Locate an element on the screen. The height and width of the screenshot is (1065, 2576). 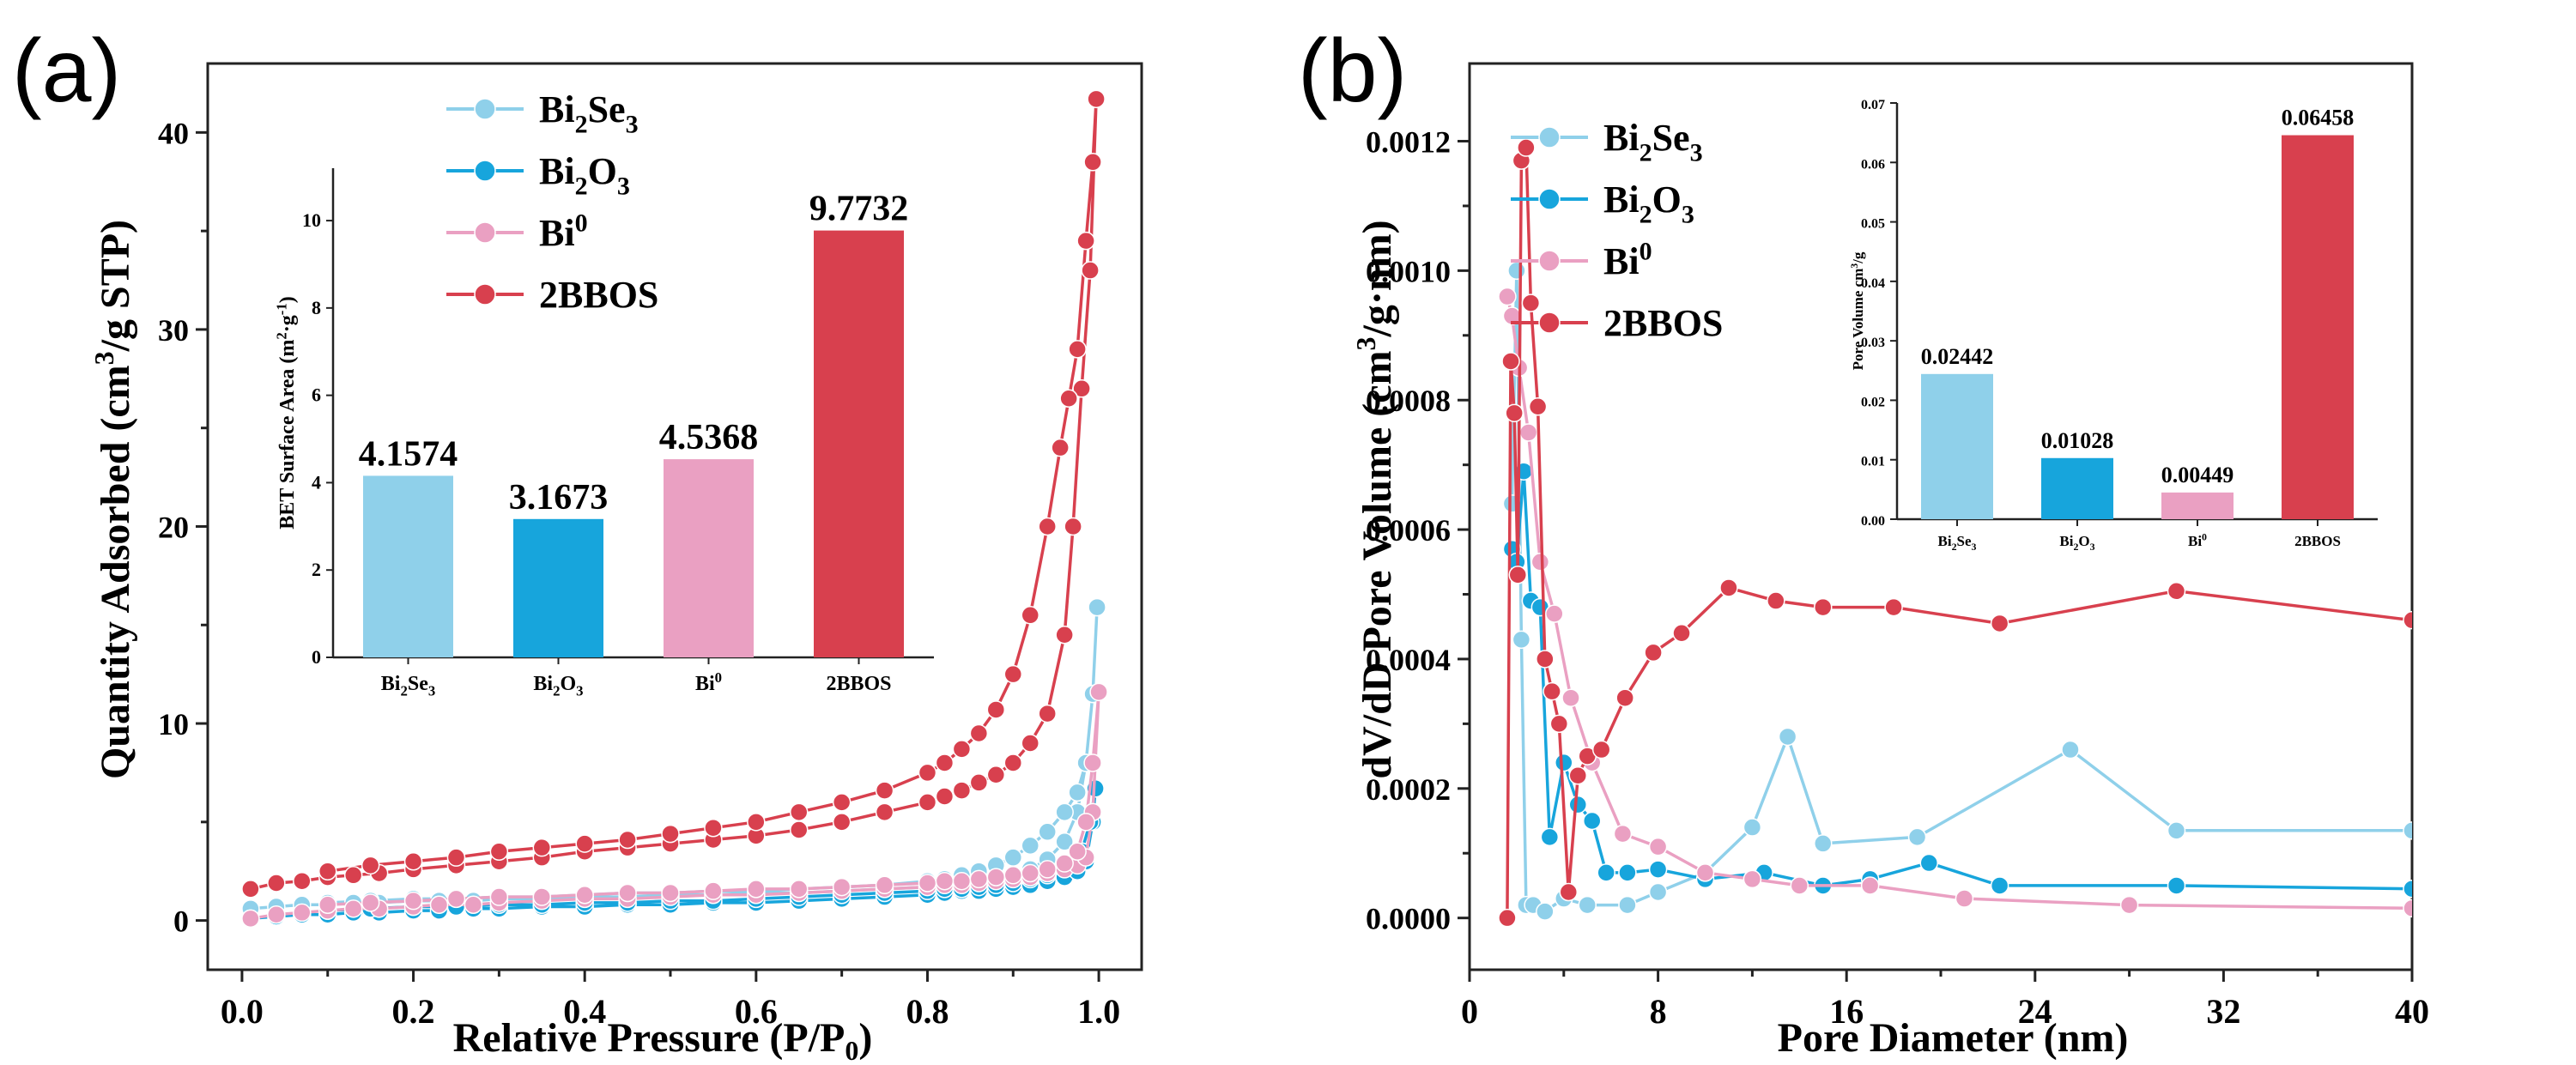
y-tick-label-0-0012: 0.0012 is located at coordinates (1408, 142).